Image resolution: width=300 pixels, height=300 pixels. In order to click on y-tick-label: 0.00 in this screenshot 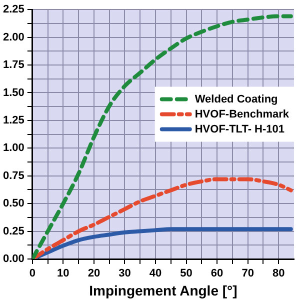, I will do `click(13, 259)`.